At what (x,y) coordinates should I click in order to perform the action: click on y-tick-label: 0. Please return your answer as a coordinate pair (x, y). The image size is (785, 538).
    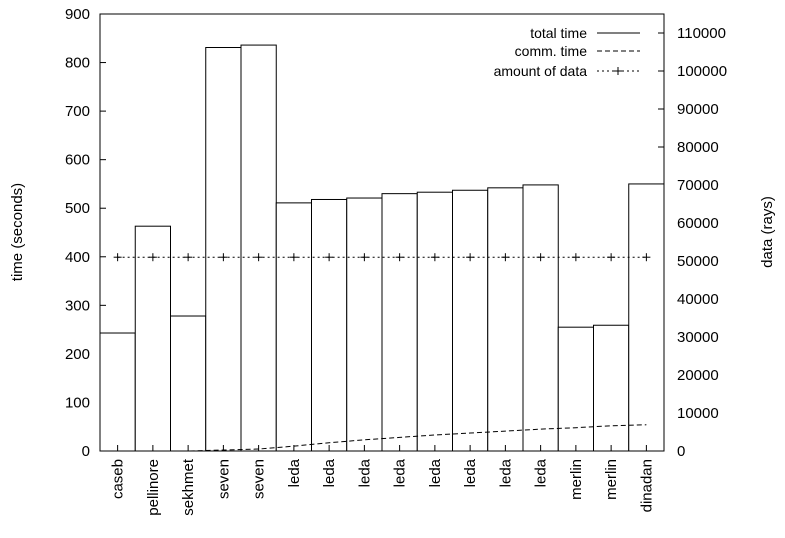
    Looking at the image, I should click on (86, 451).